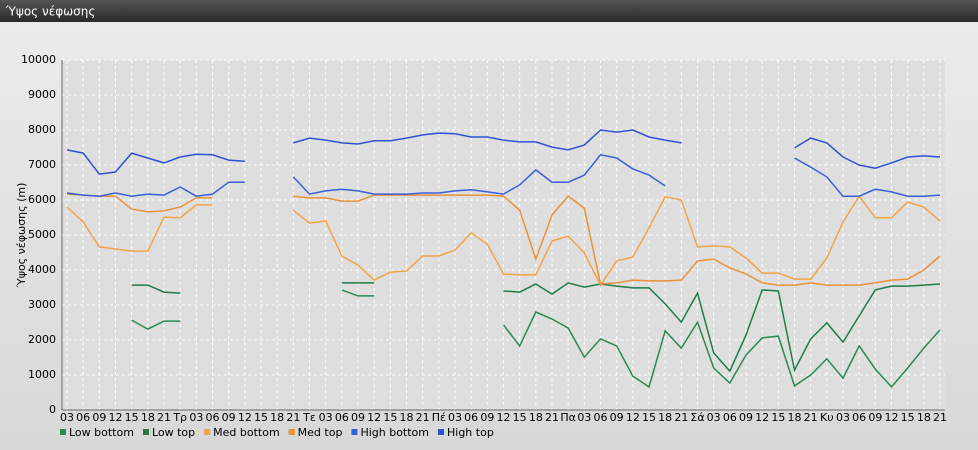 This screenshot has width=978, height=450. Describe the element at coordinates (470, 432) in the screenshot. I see `legend-label: High top` at that location.